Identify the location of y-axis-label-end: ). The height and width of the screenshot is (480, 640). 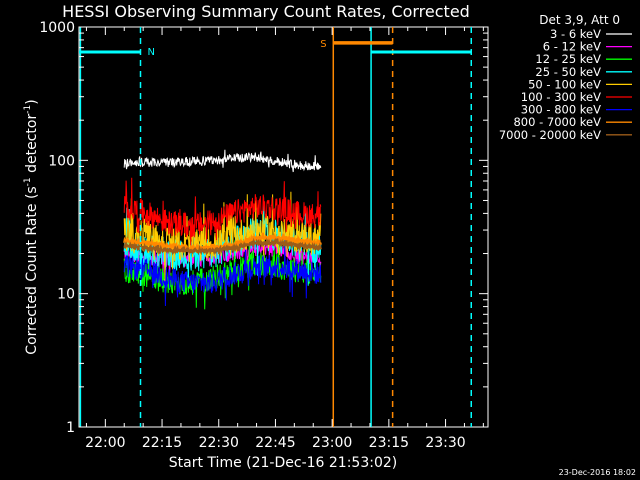
(32, 101).